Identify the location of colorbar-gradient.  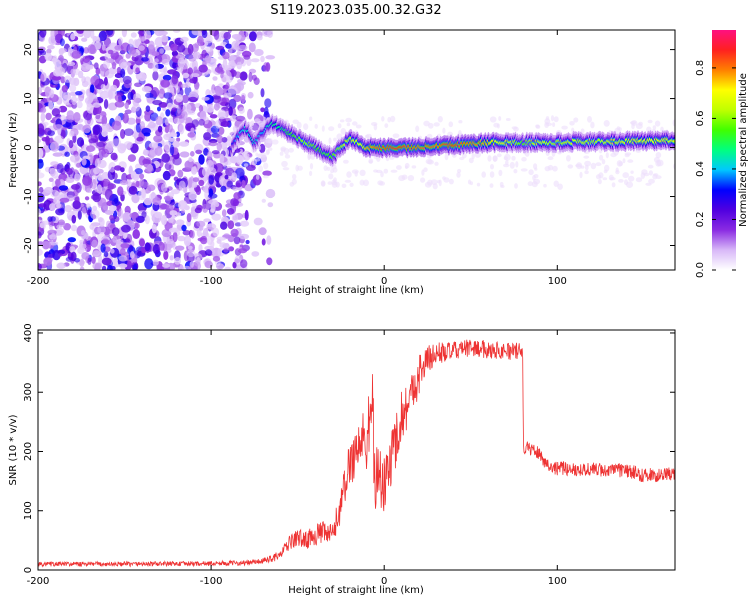
(724, 150).